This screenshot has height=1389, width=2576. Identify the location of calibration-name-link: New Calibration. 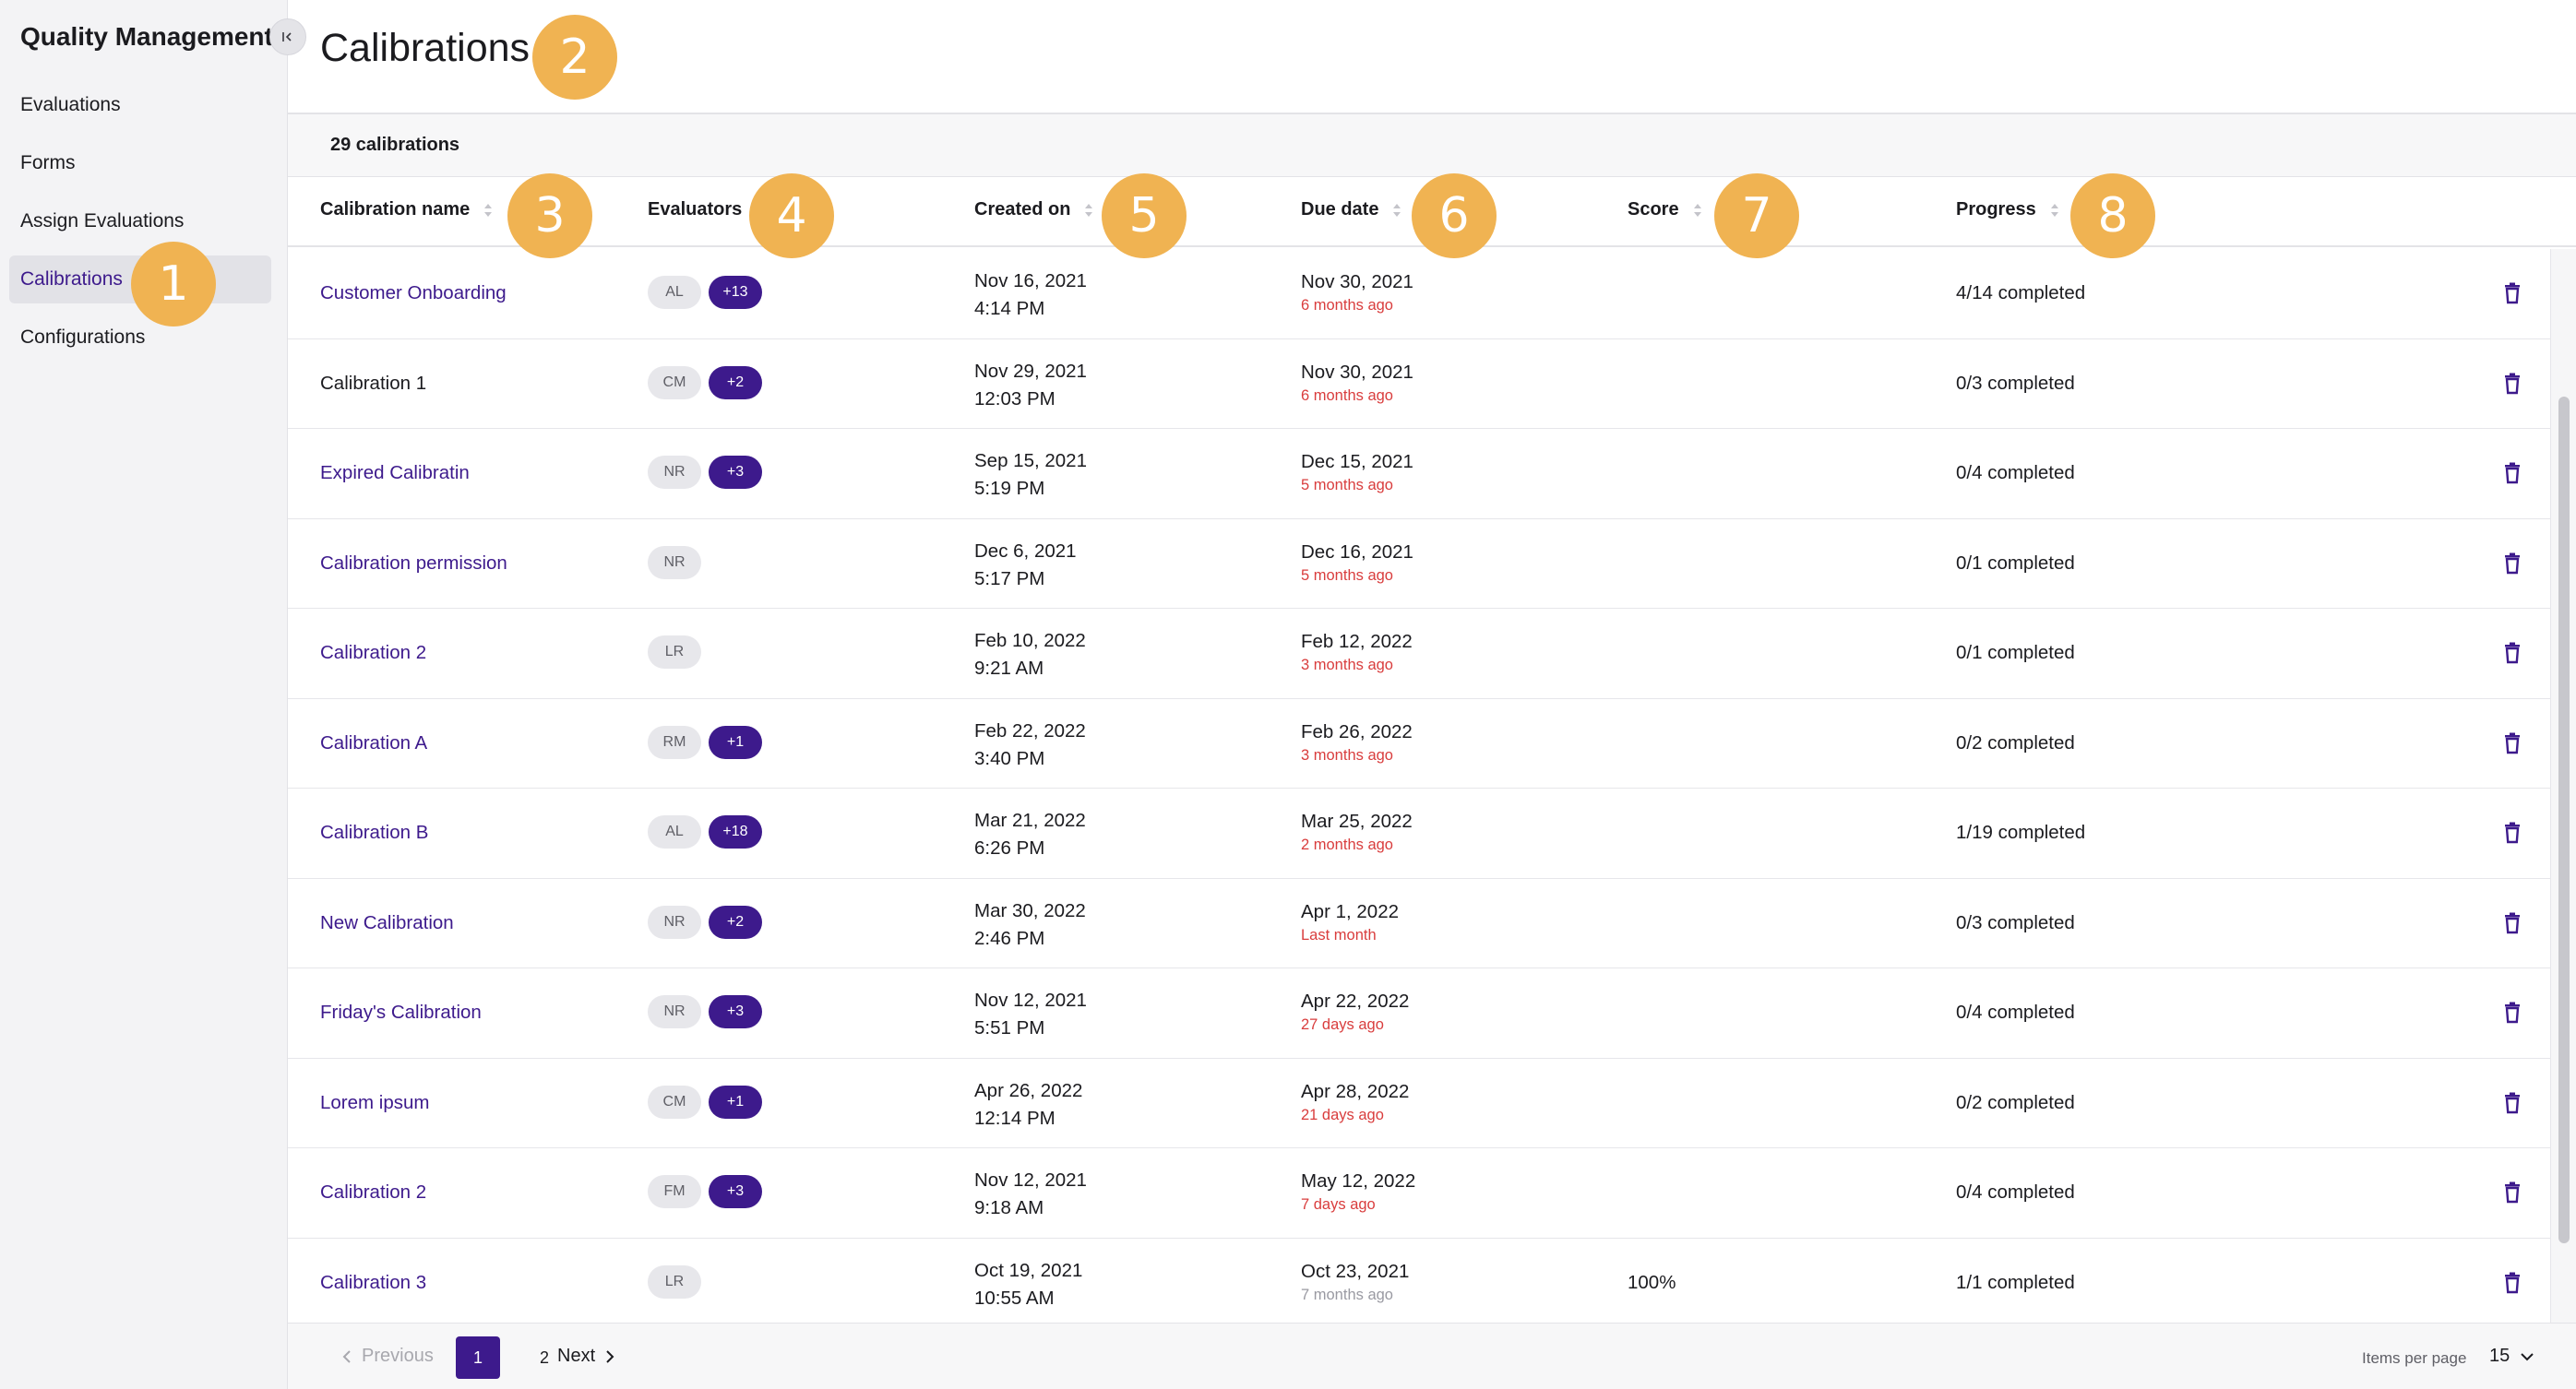
(387, 922).